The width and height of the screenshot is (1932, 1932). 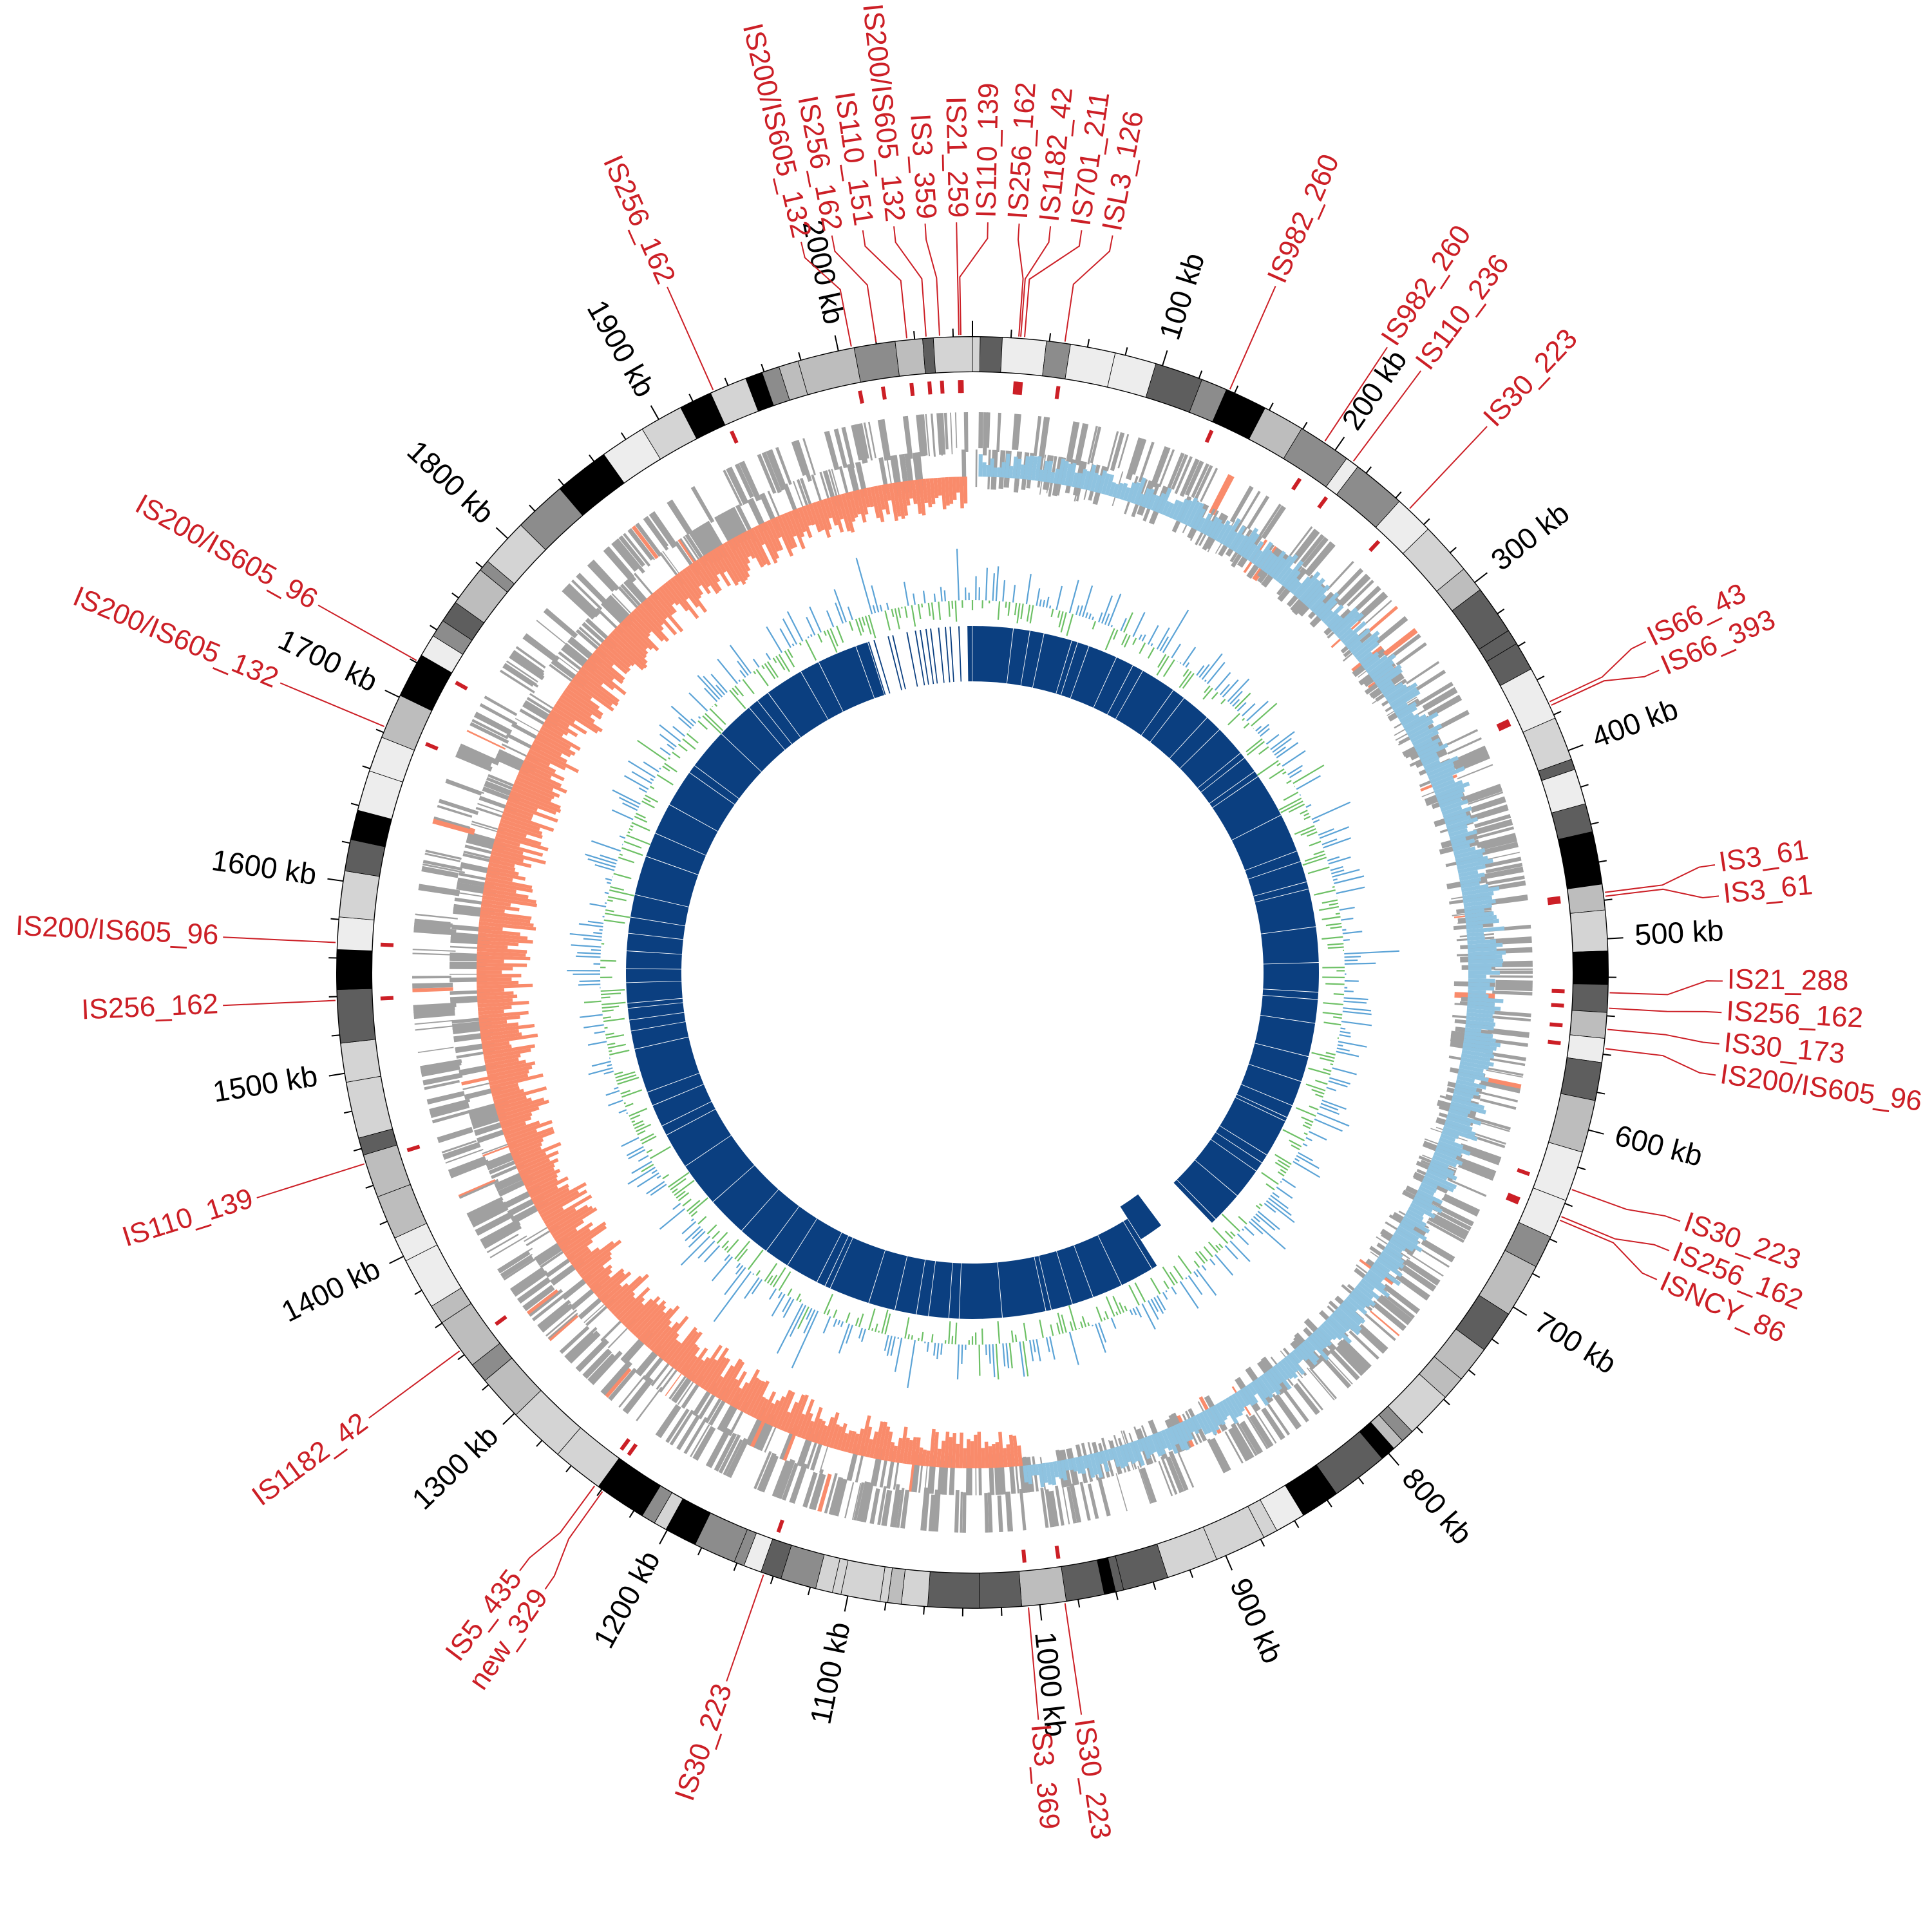 What do you see at coordinates (454, 1467) in the screenshot?
I see `tick-label: 1300 kb` at bounding box center [454, 1467].